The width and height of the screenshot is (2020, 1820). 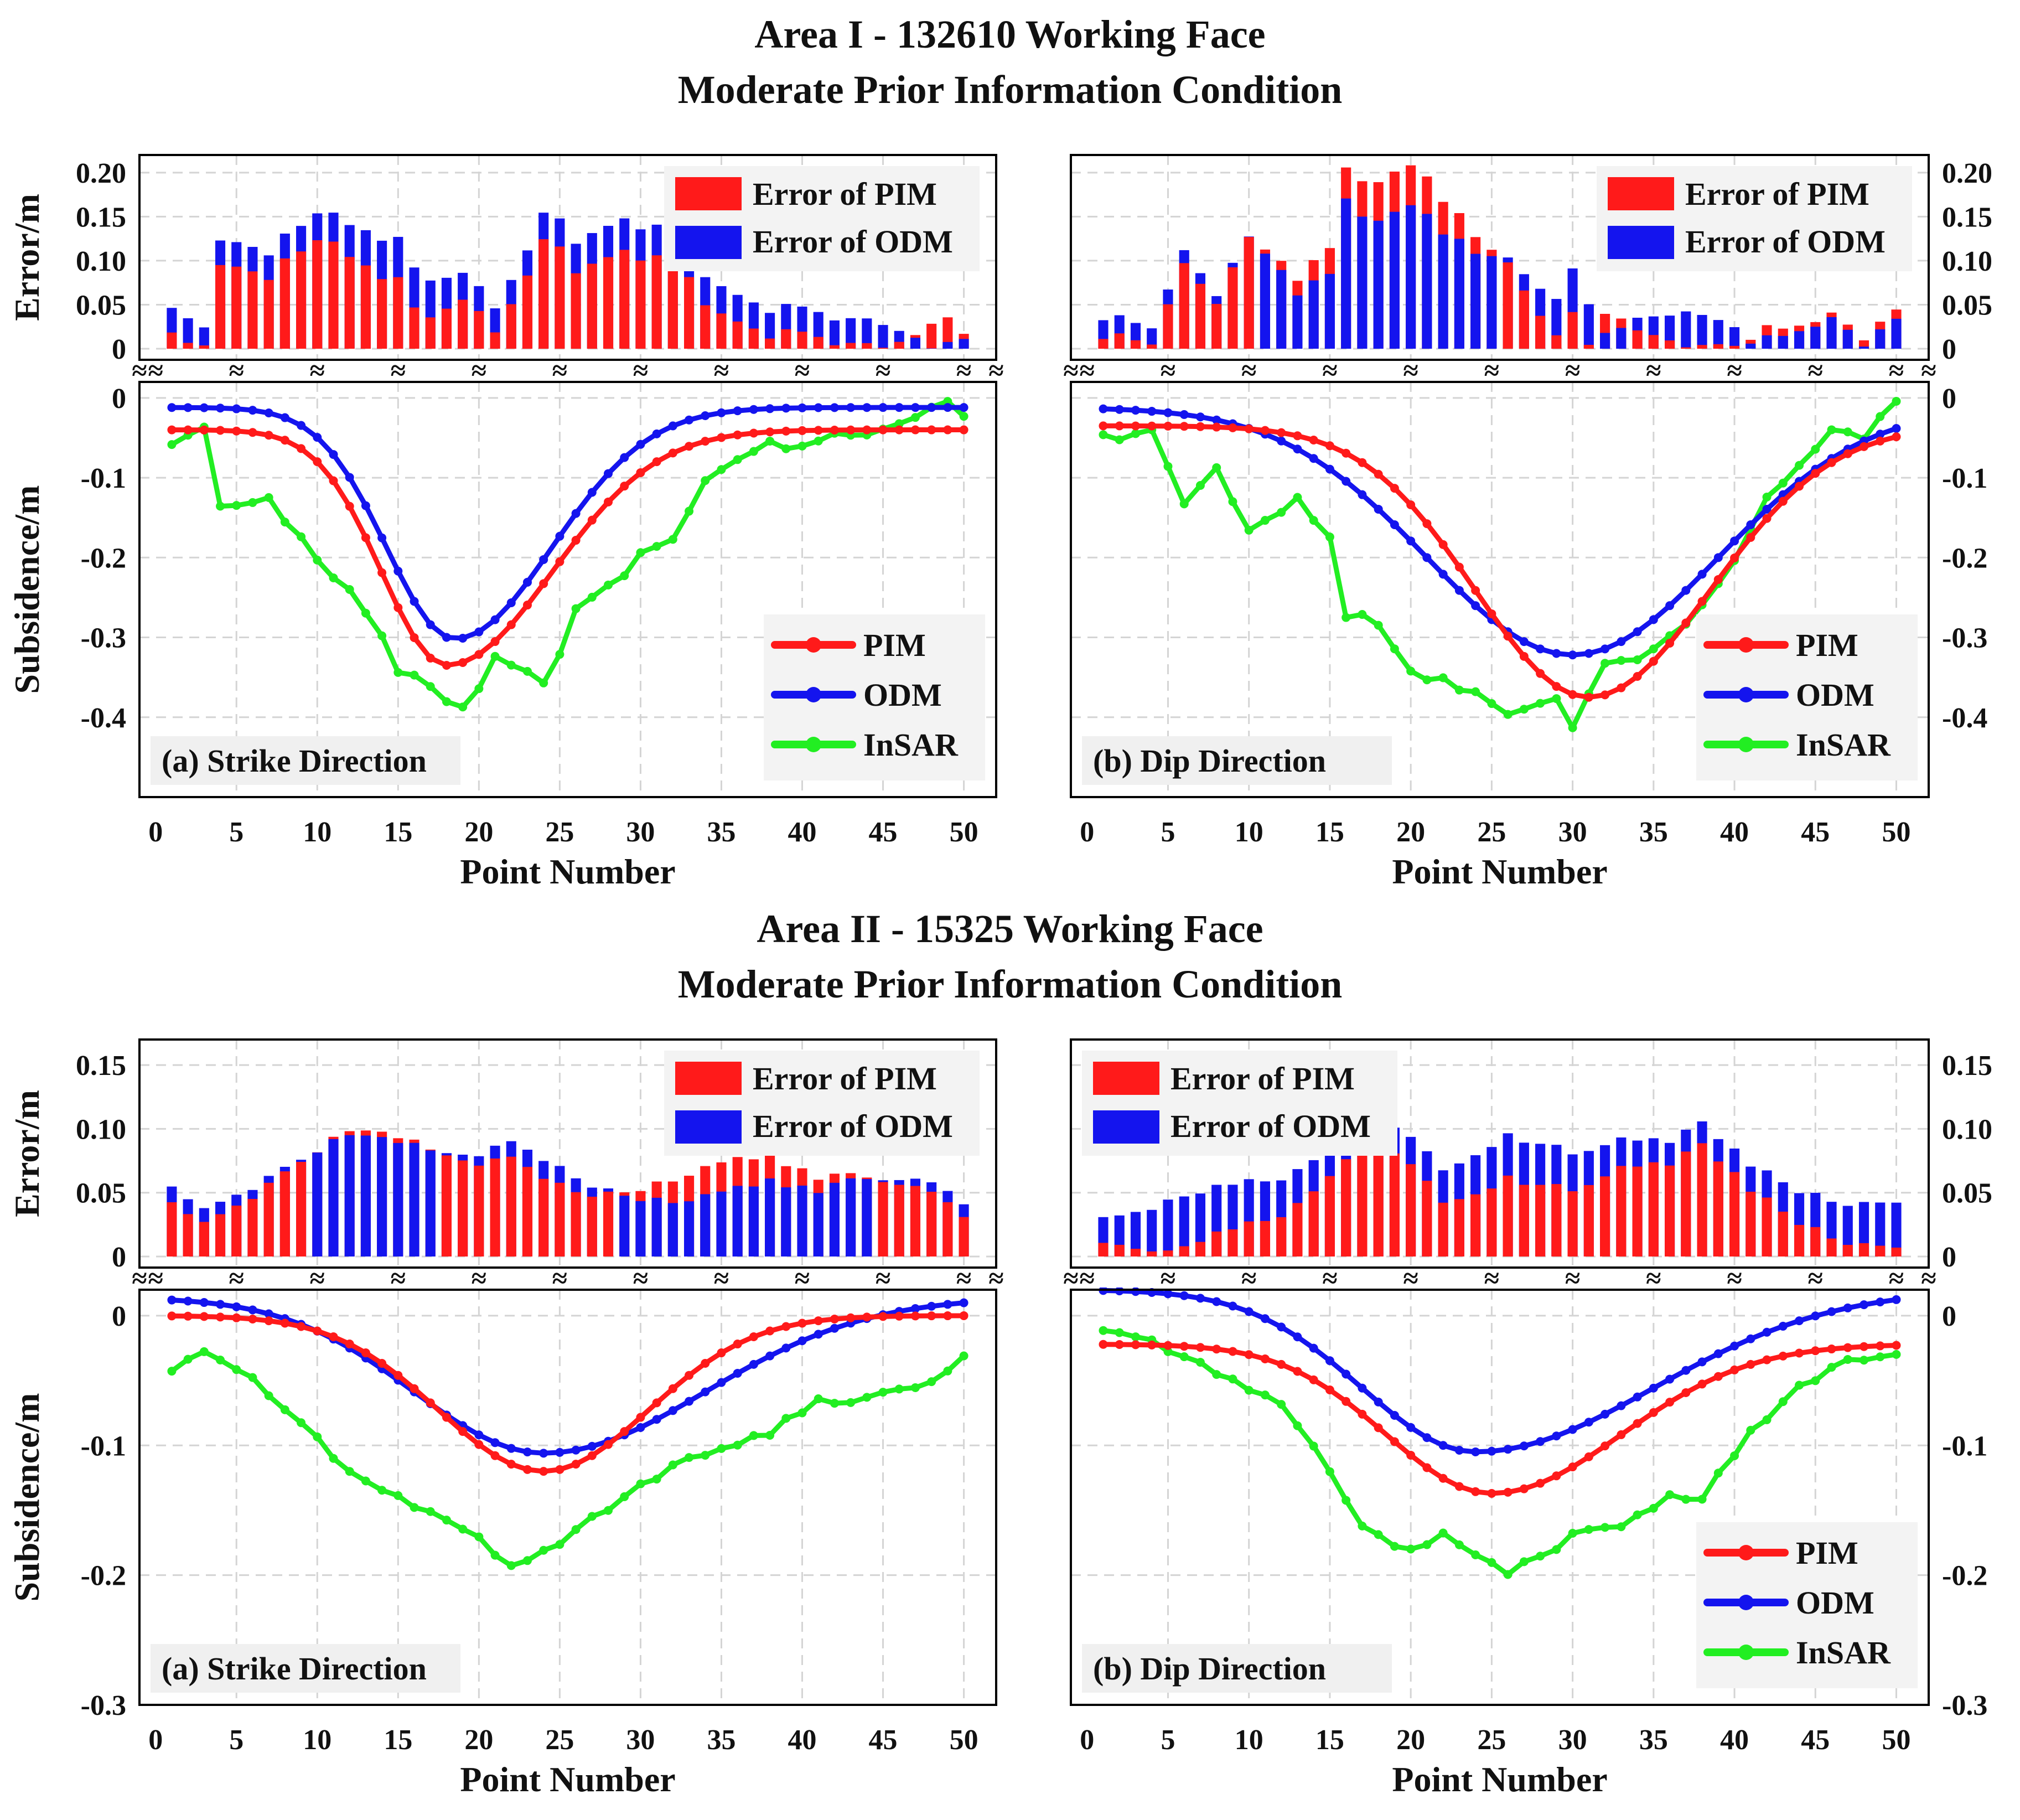 What do you see at coordinates (845, 194) in the screenshot?
I see `legend-error-pim: Error of PIM` at bounding box center [845, 194].